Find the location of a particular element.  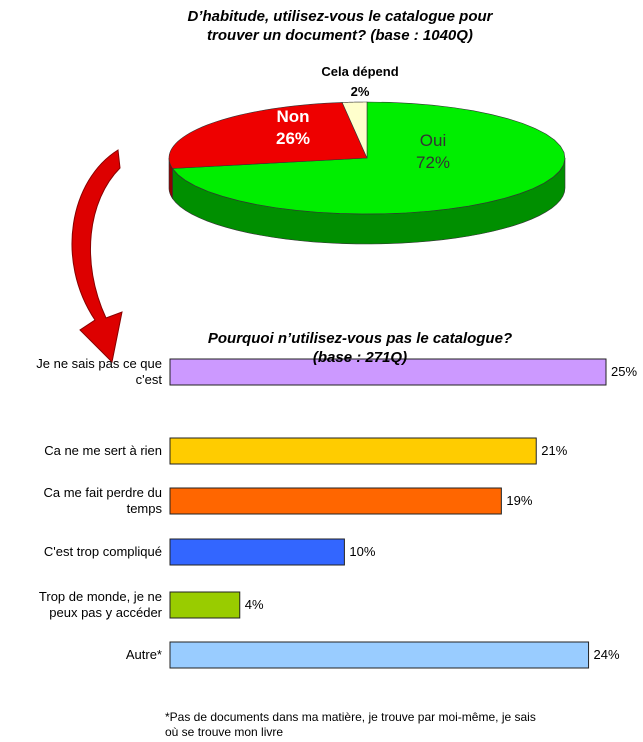

pie-label: Cela dépend is located at coordinates (360, 71).